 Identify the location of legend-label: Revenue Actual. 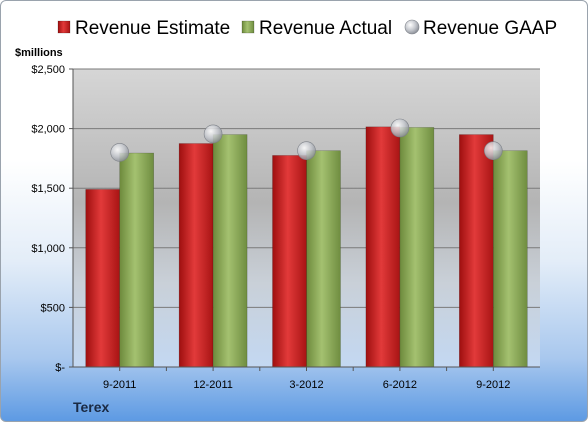
(325, 28).